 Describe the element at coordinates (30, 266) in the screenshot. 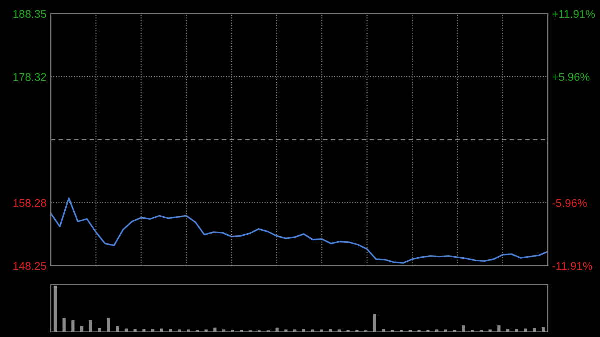

I see `y-tick-label: 148.25` at that location.